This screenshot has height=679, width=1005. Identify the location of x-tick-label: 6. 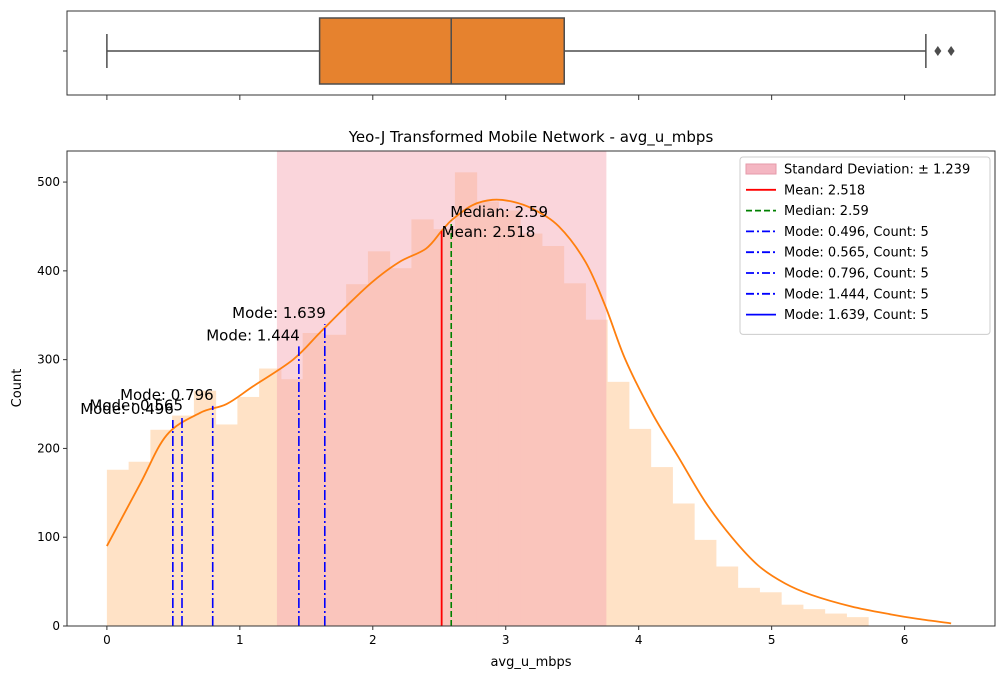
(905, 640).